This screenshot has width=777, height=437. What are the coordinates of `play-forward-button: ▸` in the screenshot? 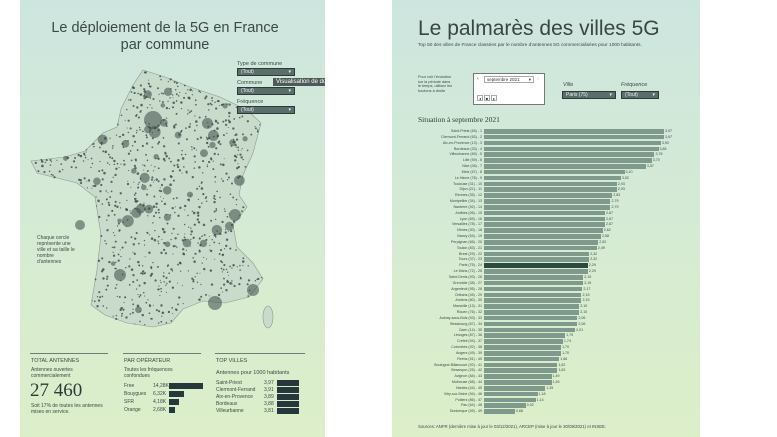 It's located at (494, 98).